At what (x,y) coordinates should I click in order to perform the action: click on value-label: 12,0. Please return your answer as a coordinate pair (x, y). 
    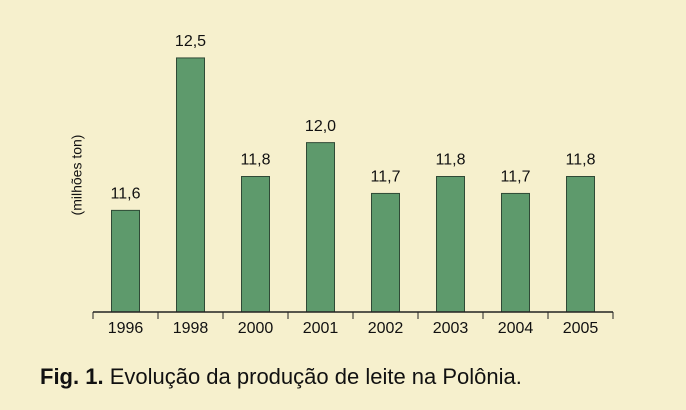
    Looking at the image, I should click on (320, 126).